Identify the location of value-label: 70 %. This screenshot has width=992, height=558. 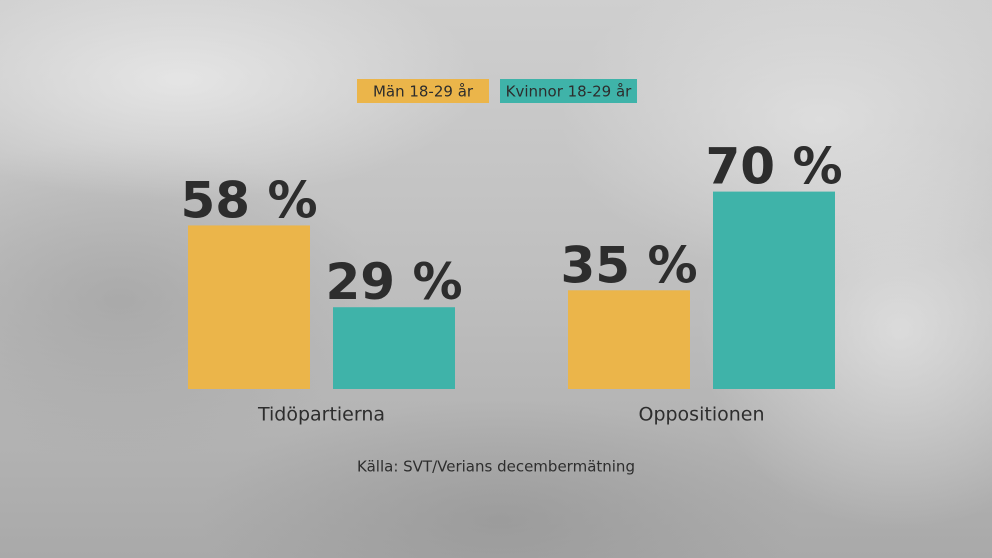
(773, 167).